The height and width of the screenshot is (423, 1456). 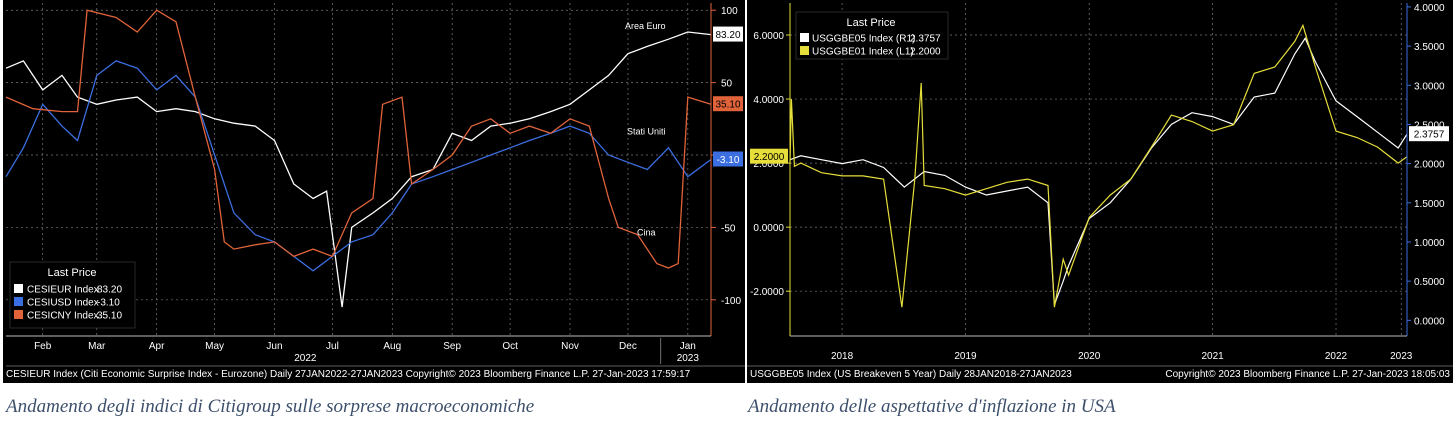 What do you see at coordinates (1429, 47) in the screenshot?
I see `y-right-tick-label: 3.5000` at bounding box center [1429, 47].